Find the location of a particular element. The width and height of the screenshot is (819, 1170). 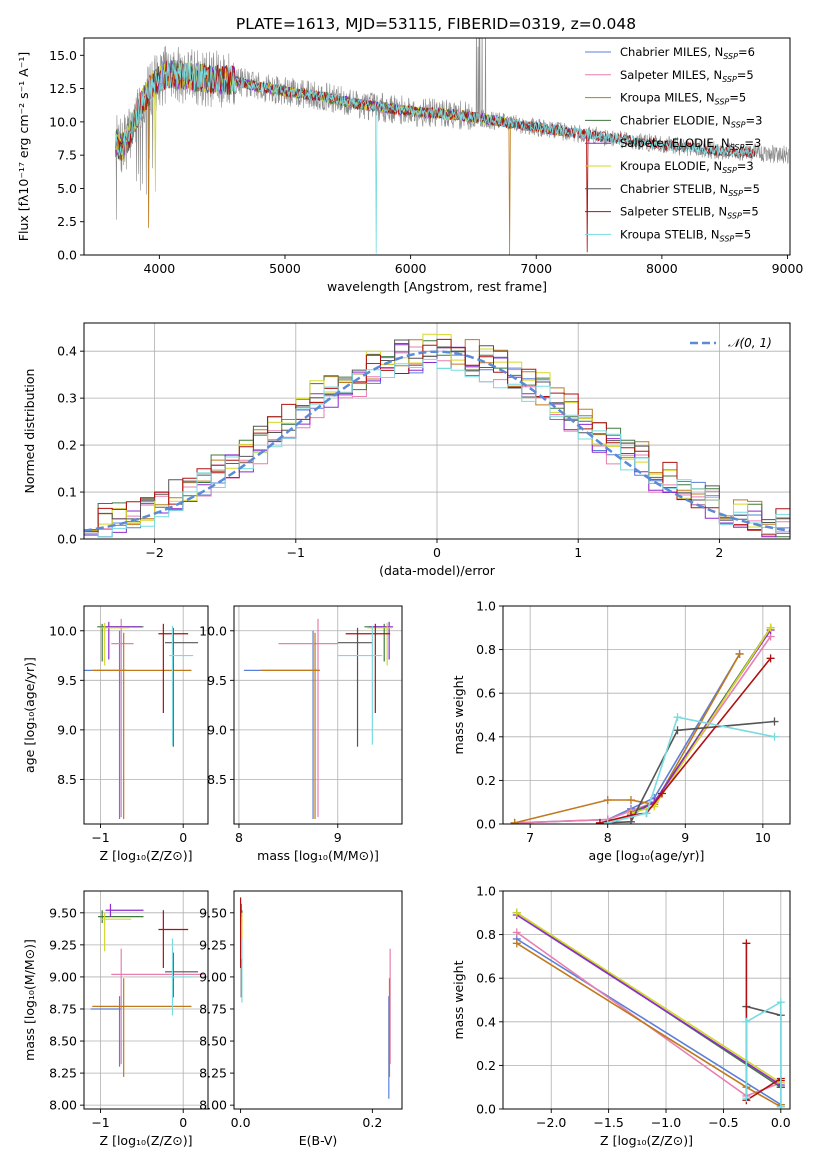

z_age-point-chabrier_stelib is located at coordinates (182, 687).